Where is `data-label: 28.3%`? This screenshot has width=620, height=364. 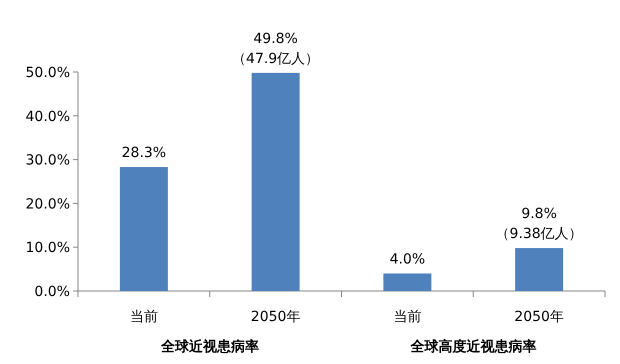 data-label: 28.3% is located at coordinates (144, 153).